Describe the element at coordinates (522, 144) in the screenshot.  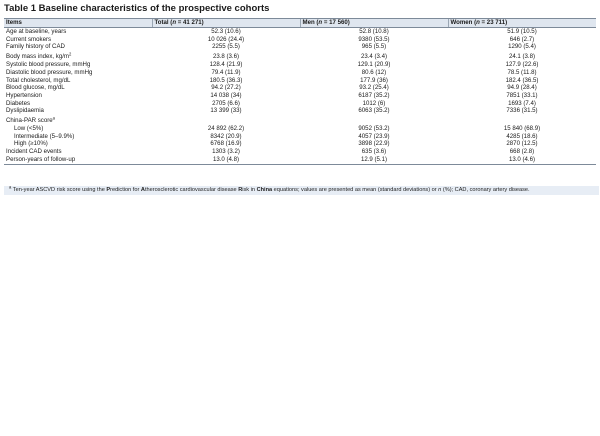
I see `cell-women: 2870 (12.5)` at that location.